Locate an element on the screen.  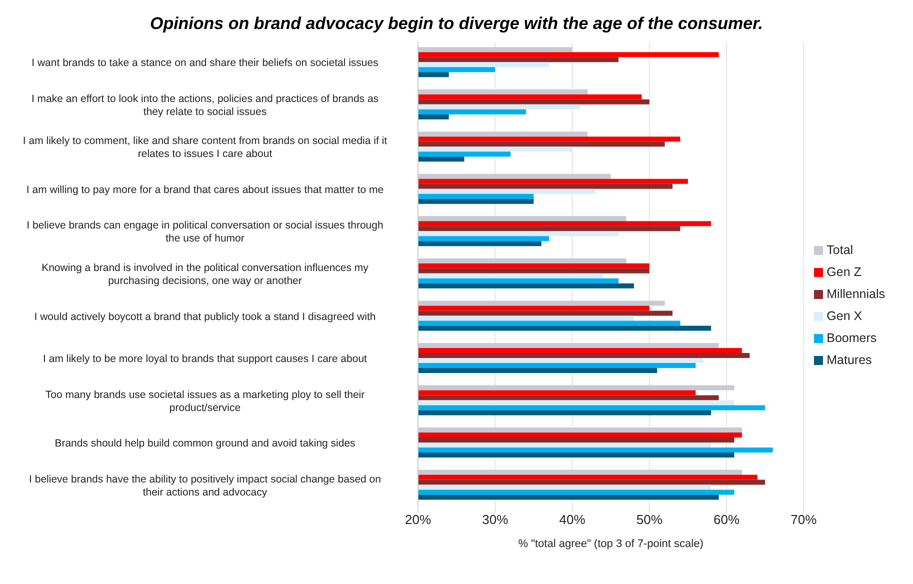
legend-label: Matures is located at coordinates (849, 359).